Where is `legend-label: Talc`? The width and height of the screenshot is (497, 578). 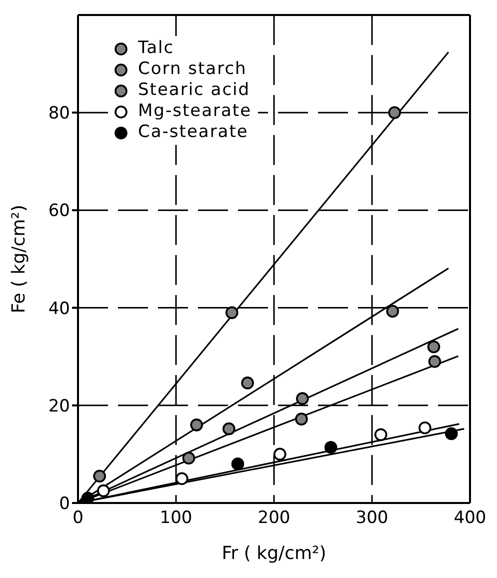
legend-label: Talc is located at coordinates (156, 48).